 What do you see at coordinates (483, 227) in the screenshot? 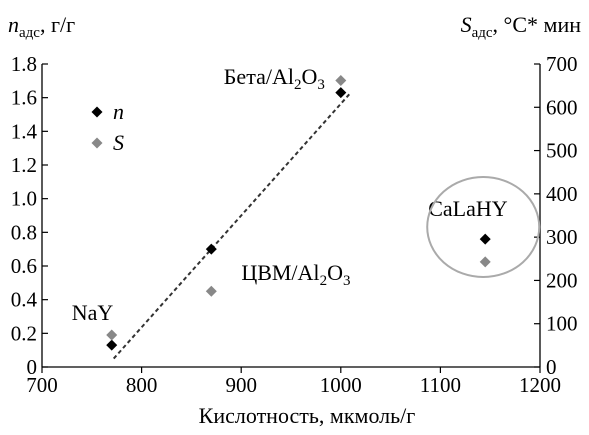
I see `highlight-circle` at bounding box center [483, 227].